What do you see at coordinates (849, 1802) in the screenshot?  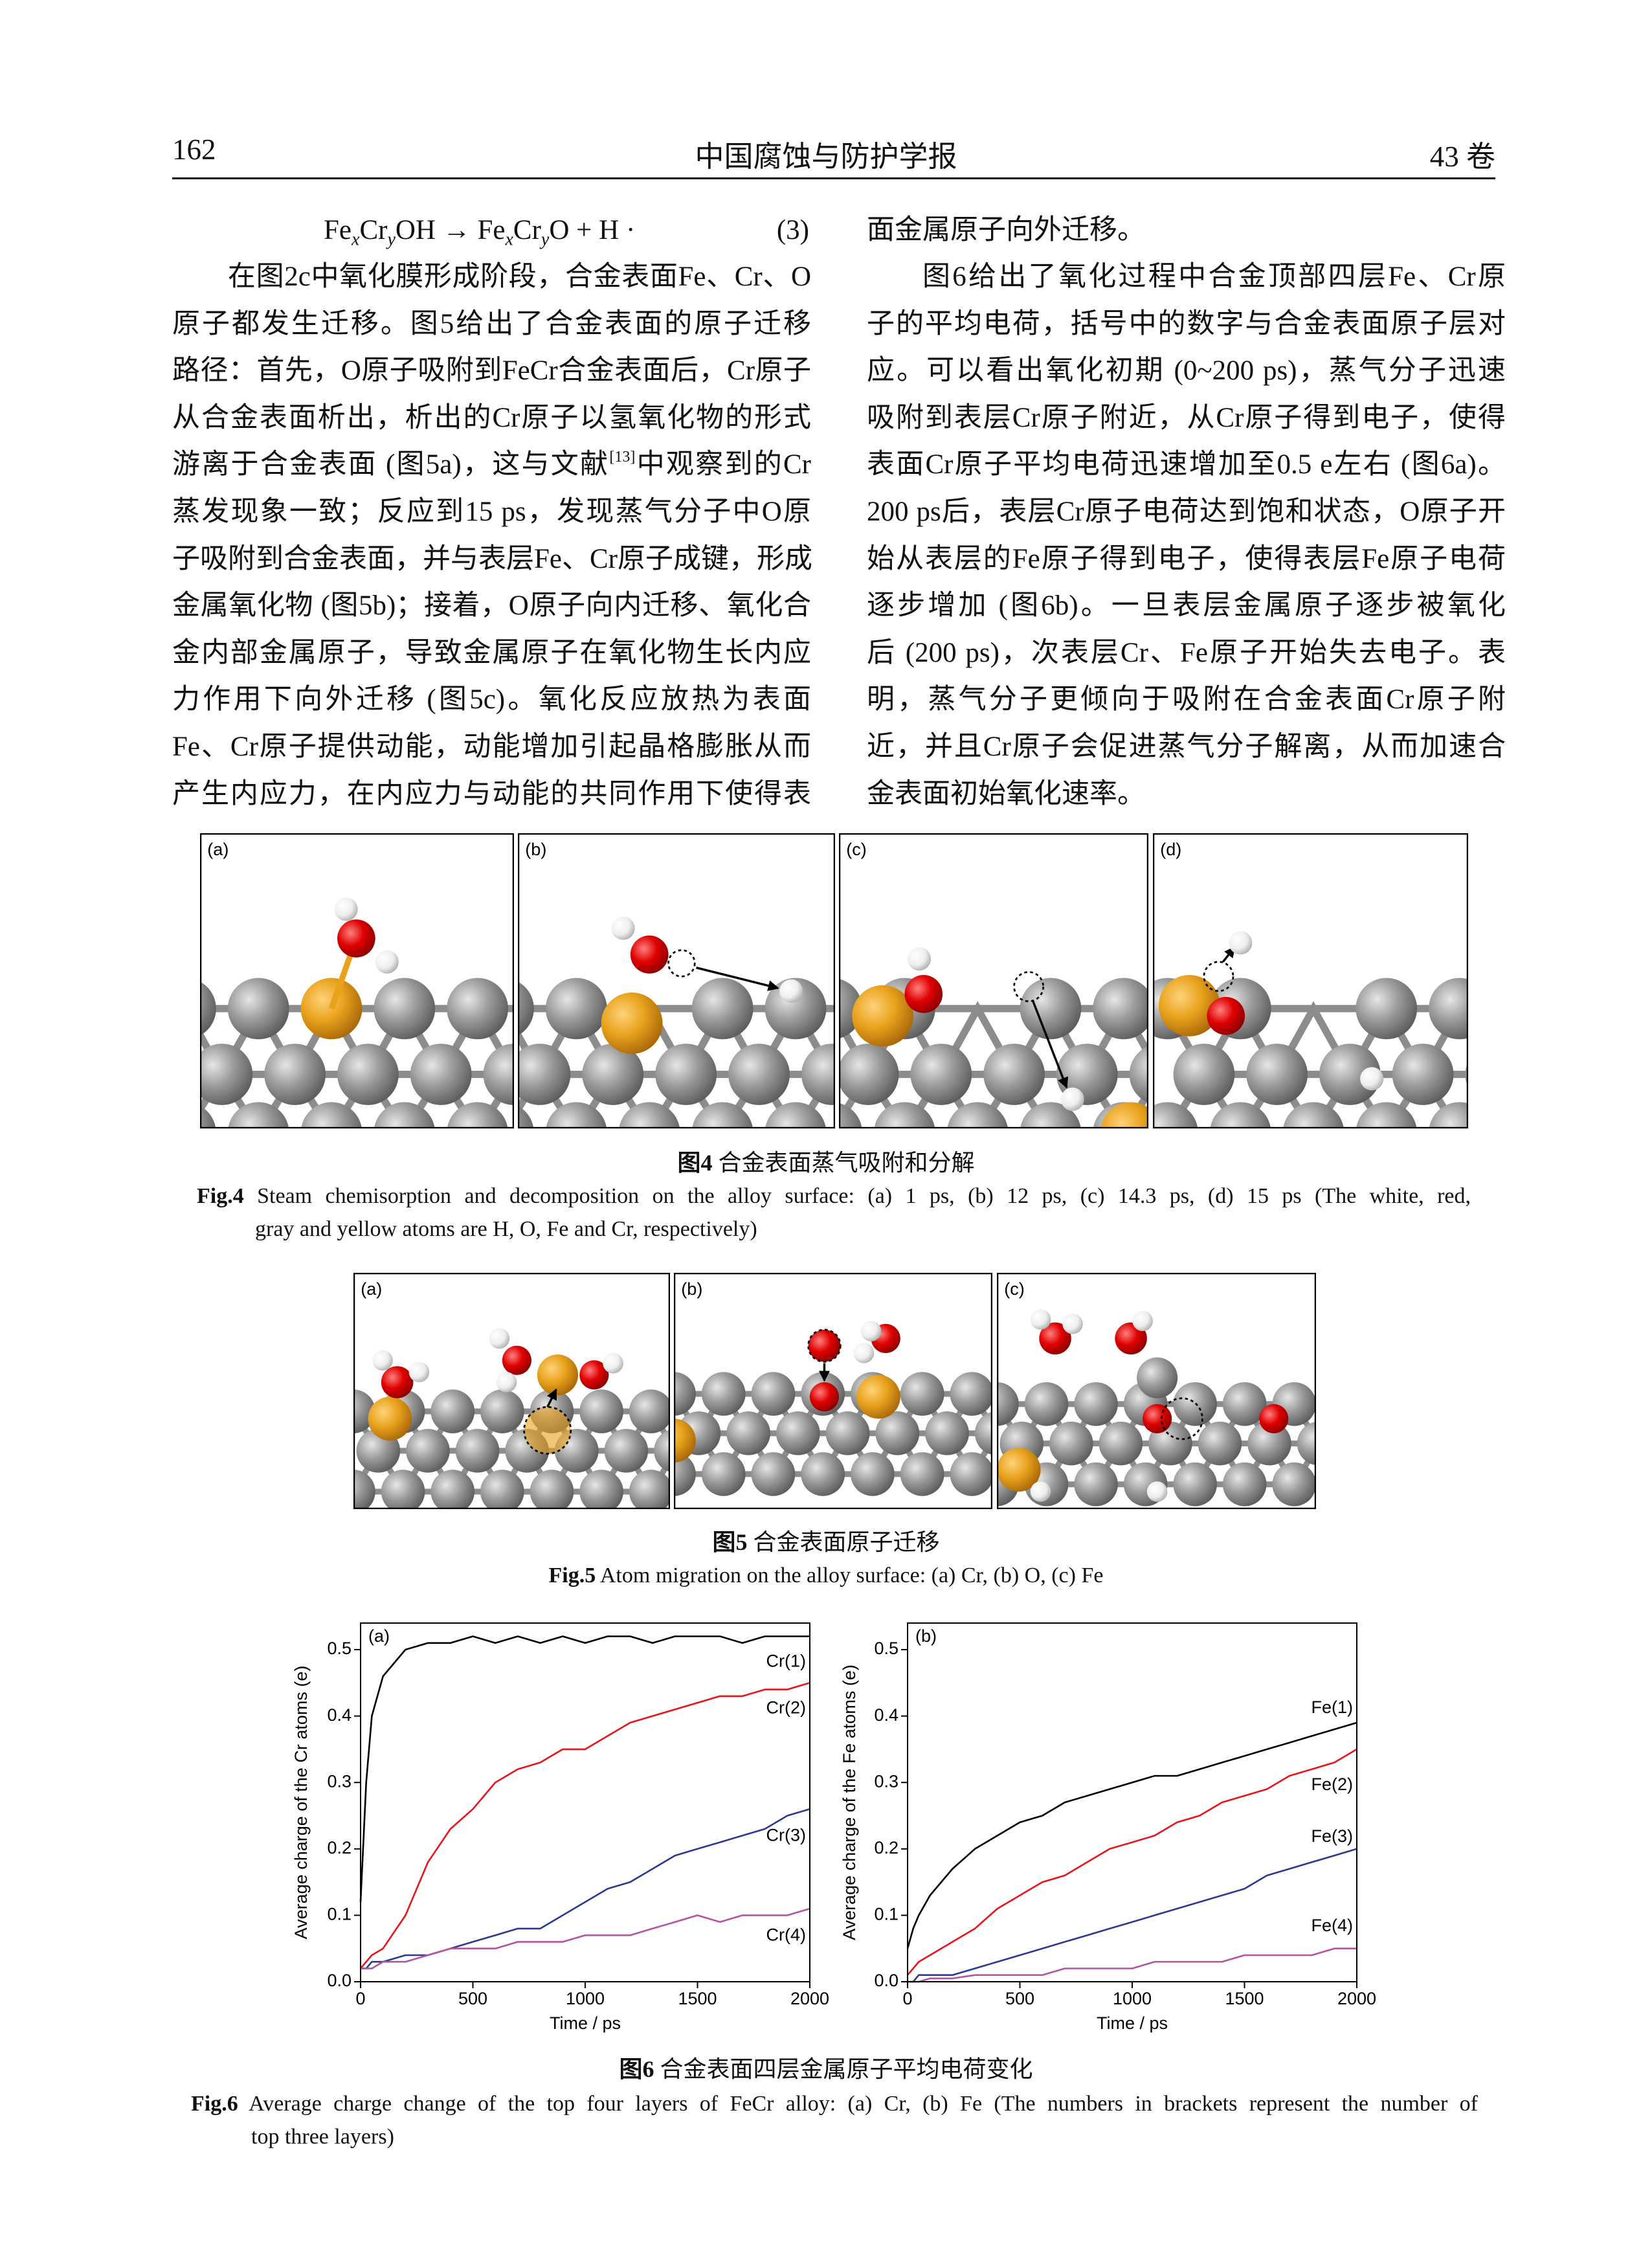 I see `y-axis-label: Average charge of the Fe atoms (e)` at bounding box center [849, 1802].